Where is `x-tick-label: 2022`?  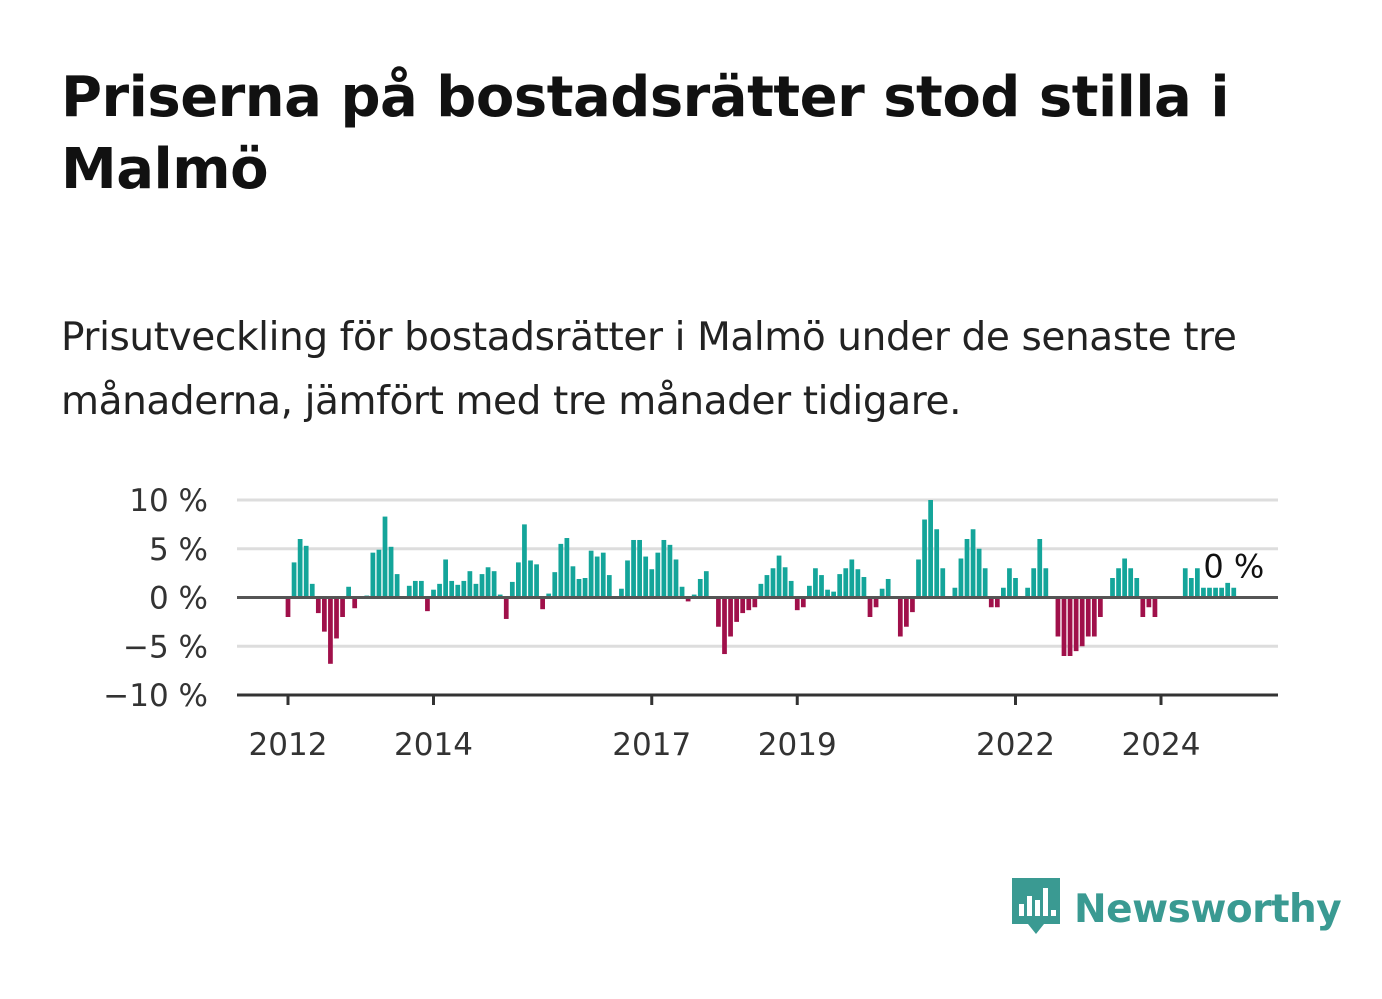 x-tick-label: 2022 is located at coordinates (1015, 745).